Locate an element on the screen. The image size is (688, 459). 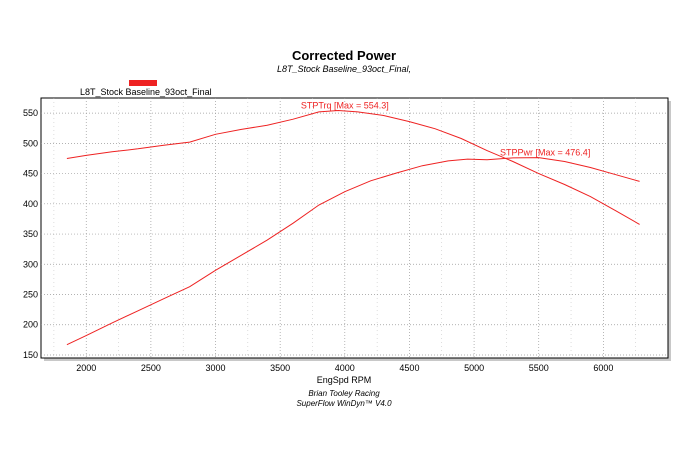
x-tick-label: 2000 is located at coordinates (86, 368).